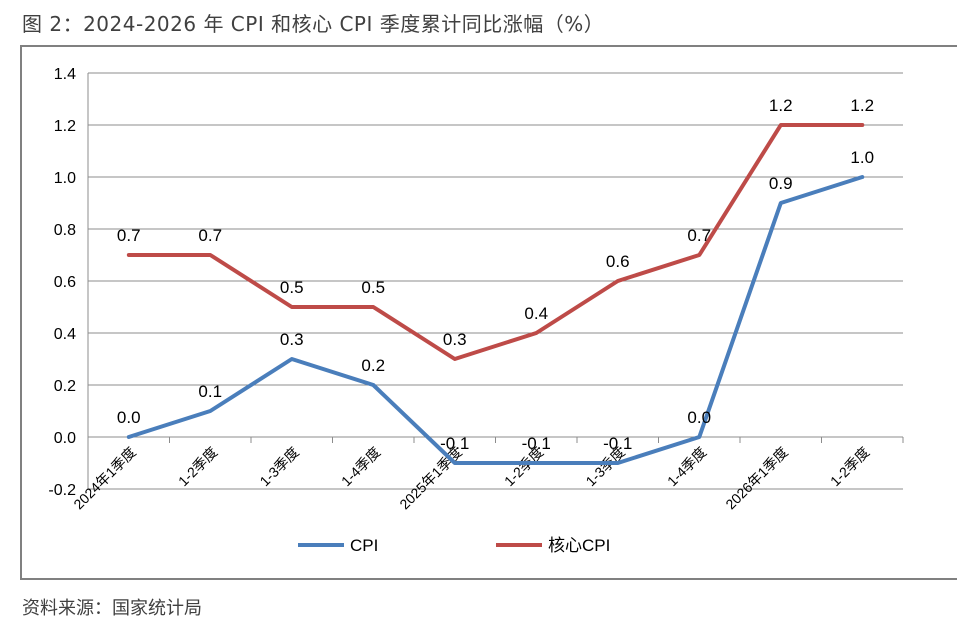  Describe the element at coordinates (65, 282) in the screenshot. I see `y-tick-label: 0.6` at that location.